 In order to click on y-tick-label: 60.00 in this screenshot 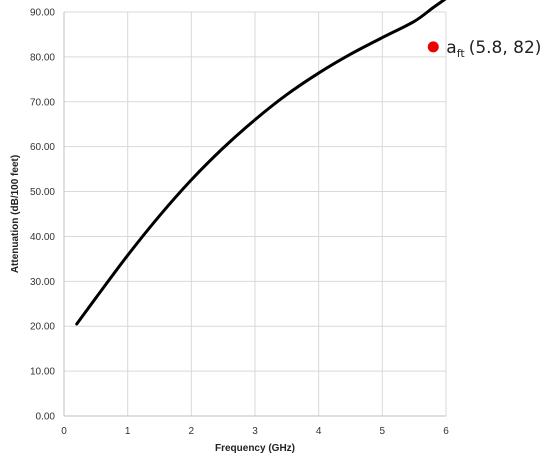, I will do `click(42, 147)`.